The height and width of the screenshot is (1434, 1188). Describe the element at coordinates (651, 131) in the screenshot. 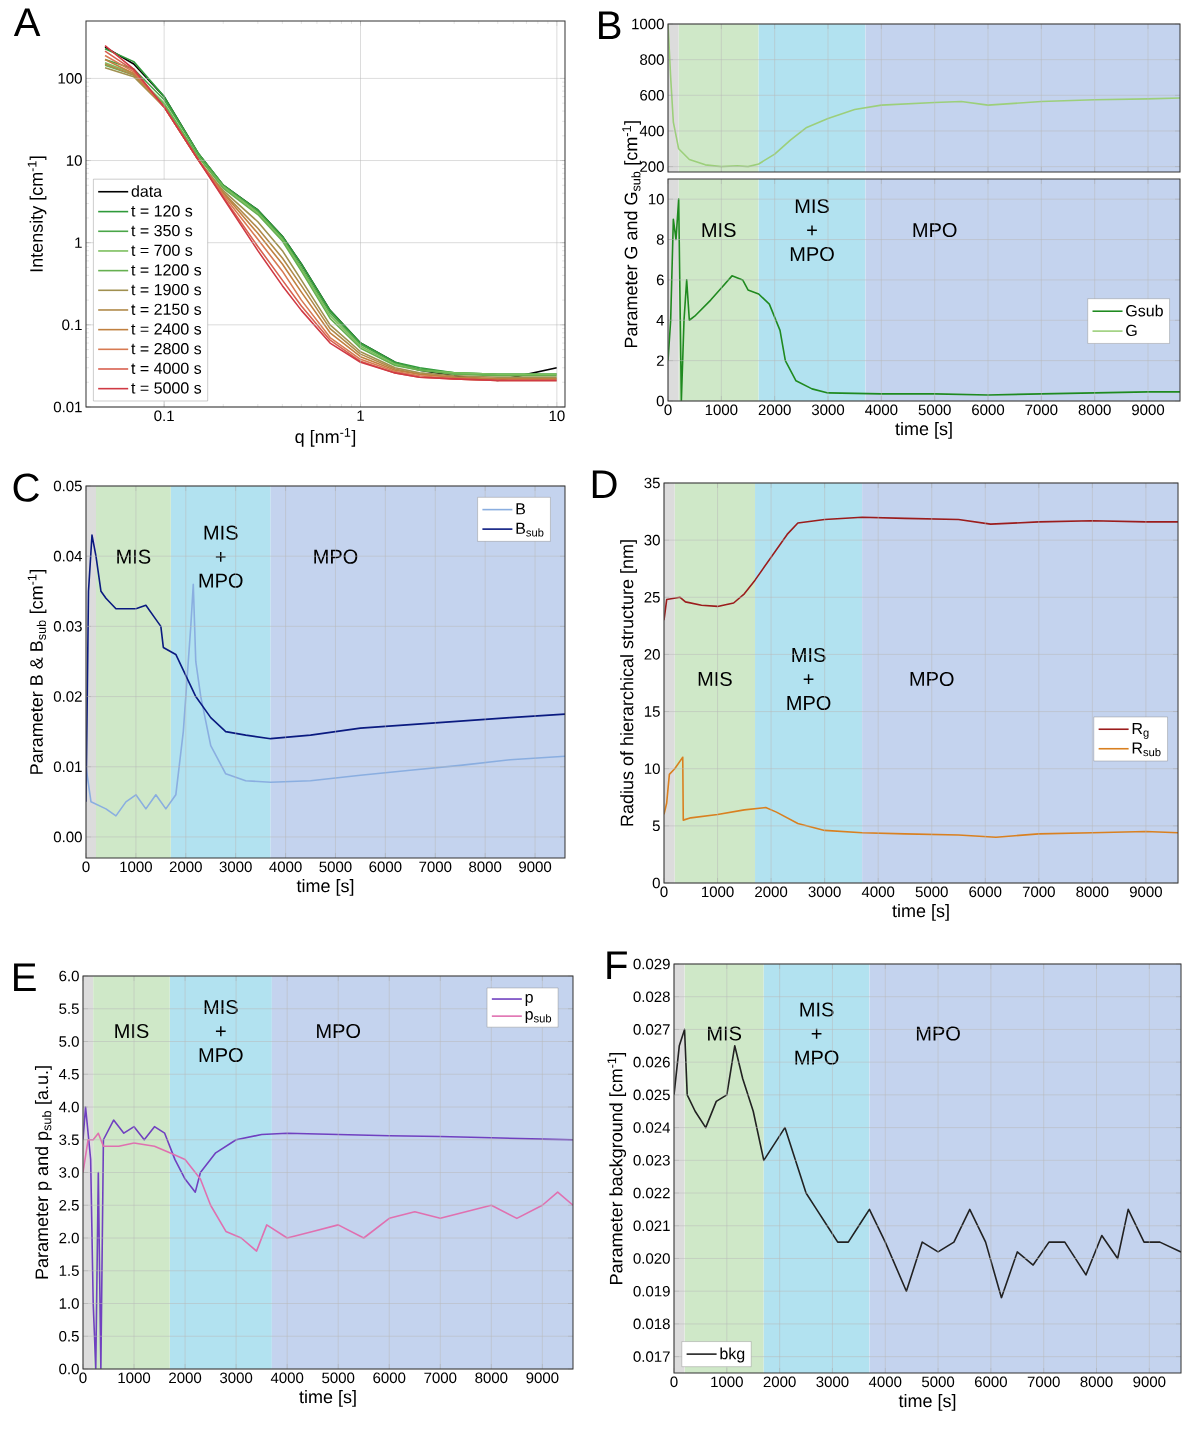

I see `y-tick-label: 400` at that location.